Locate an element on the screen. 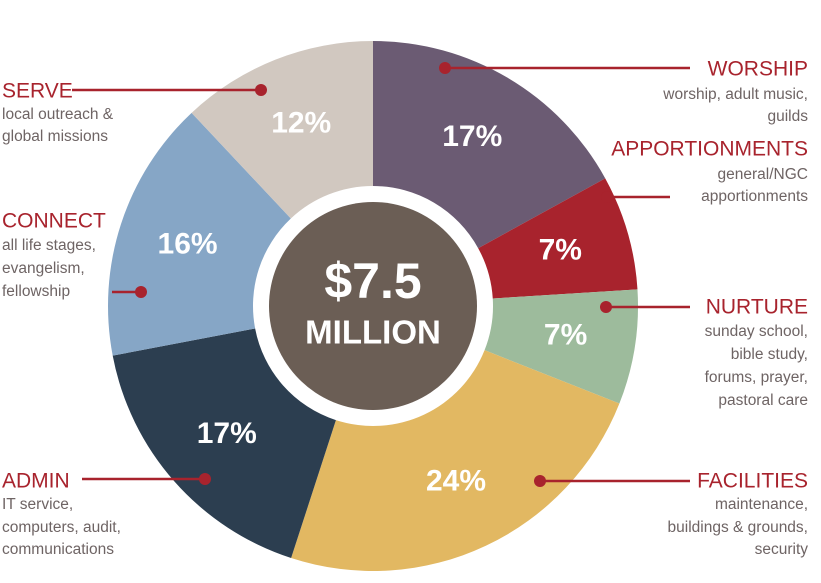  category-title: APPORTIONMENTS is located at coordinates (709, 149).